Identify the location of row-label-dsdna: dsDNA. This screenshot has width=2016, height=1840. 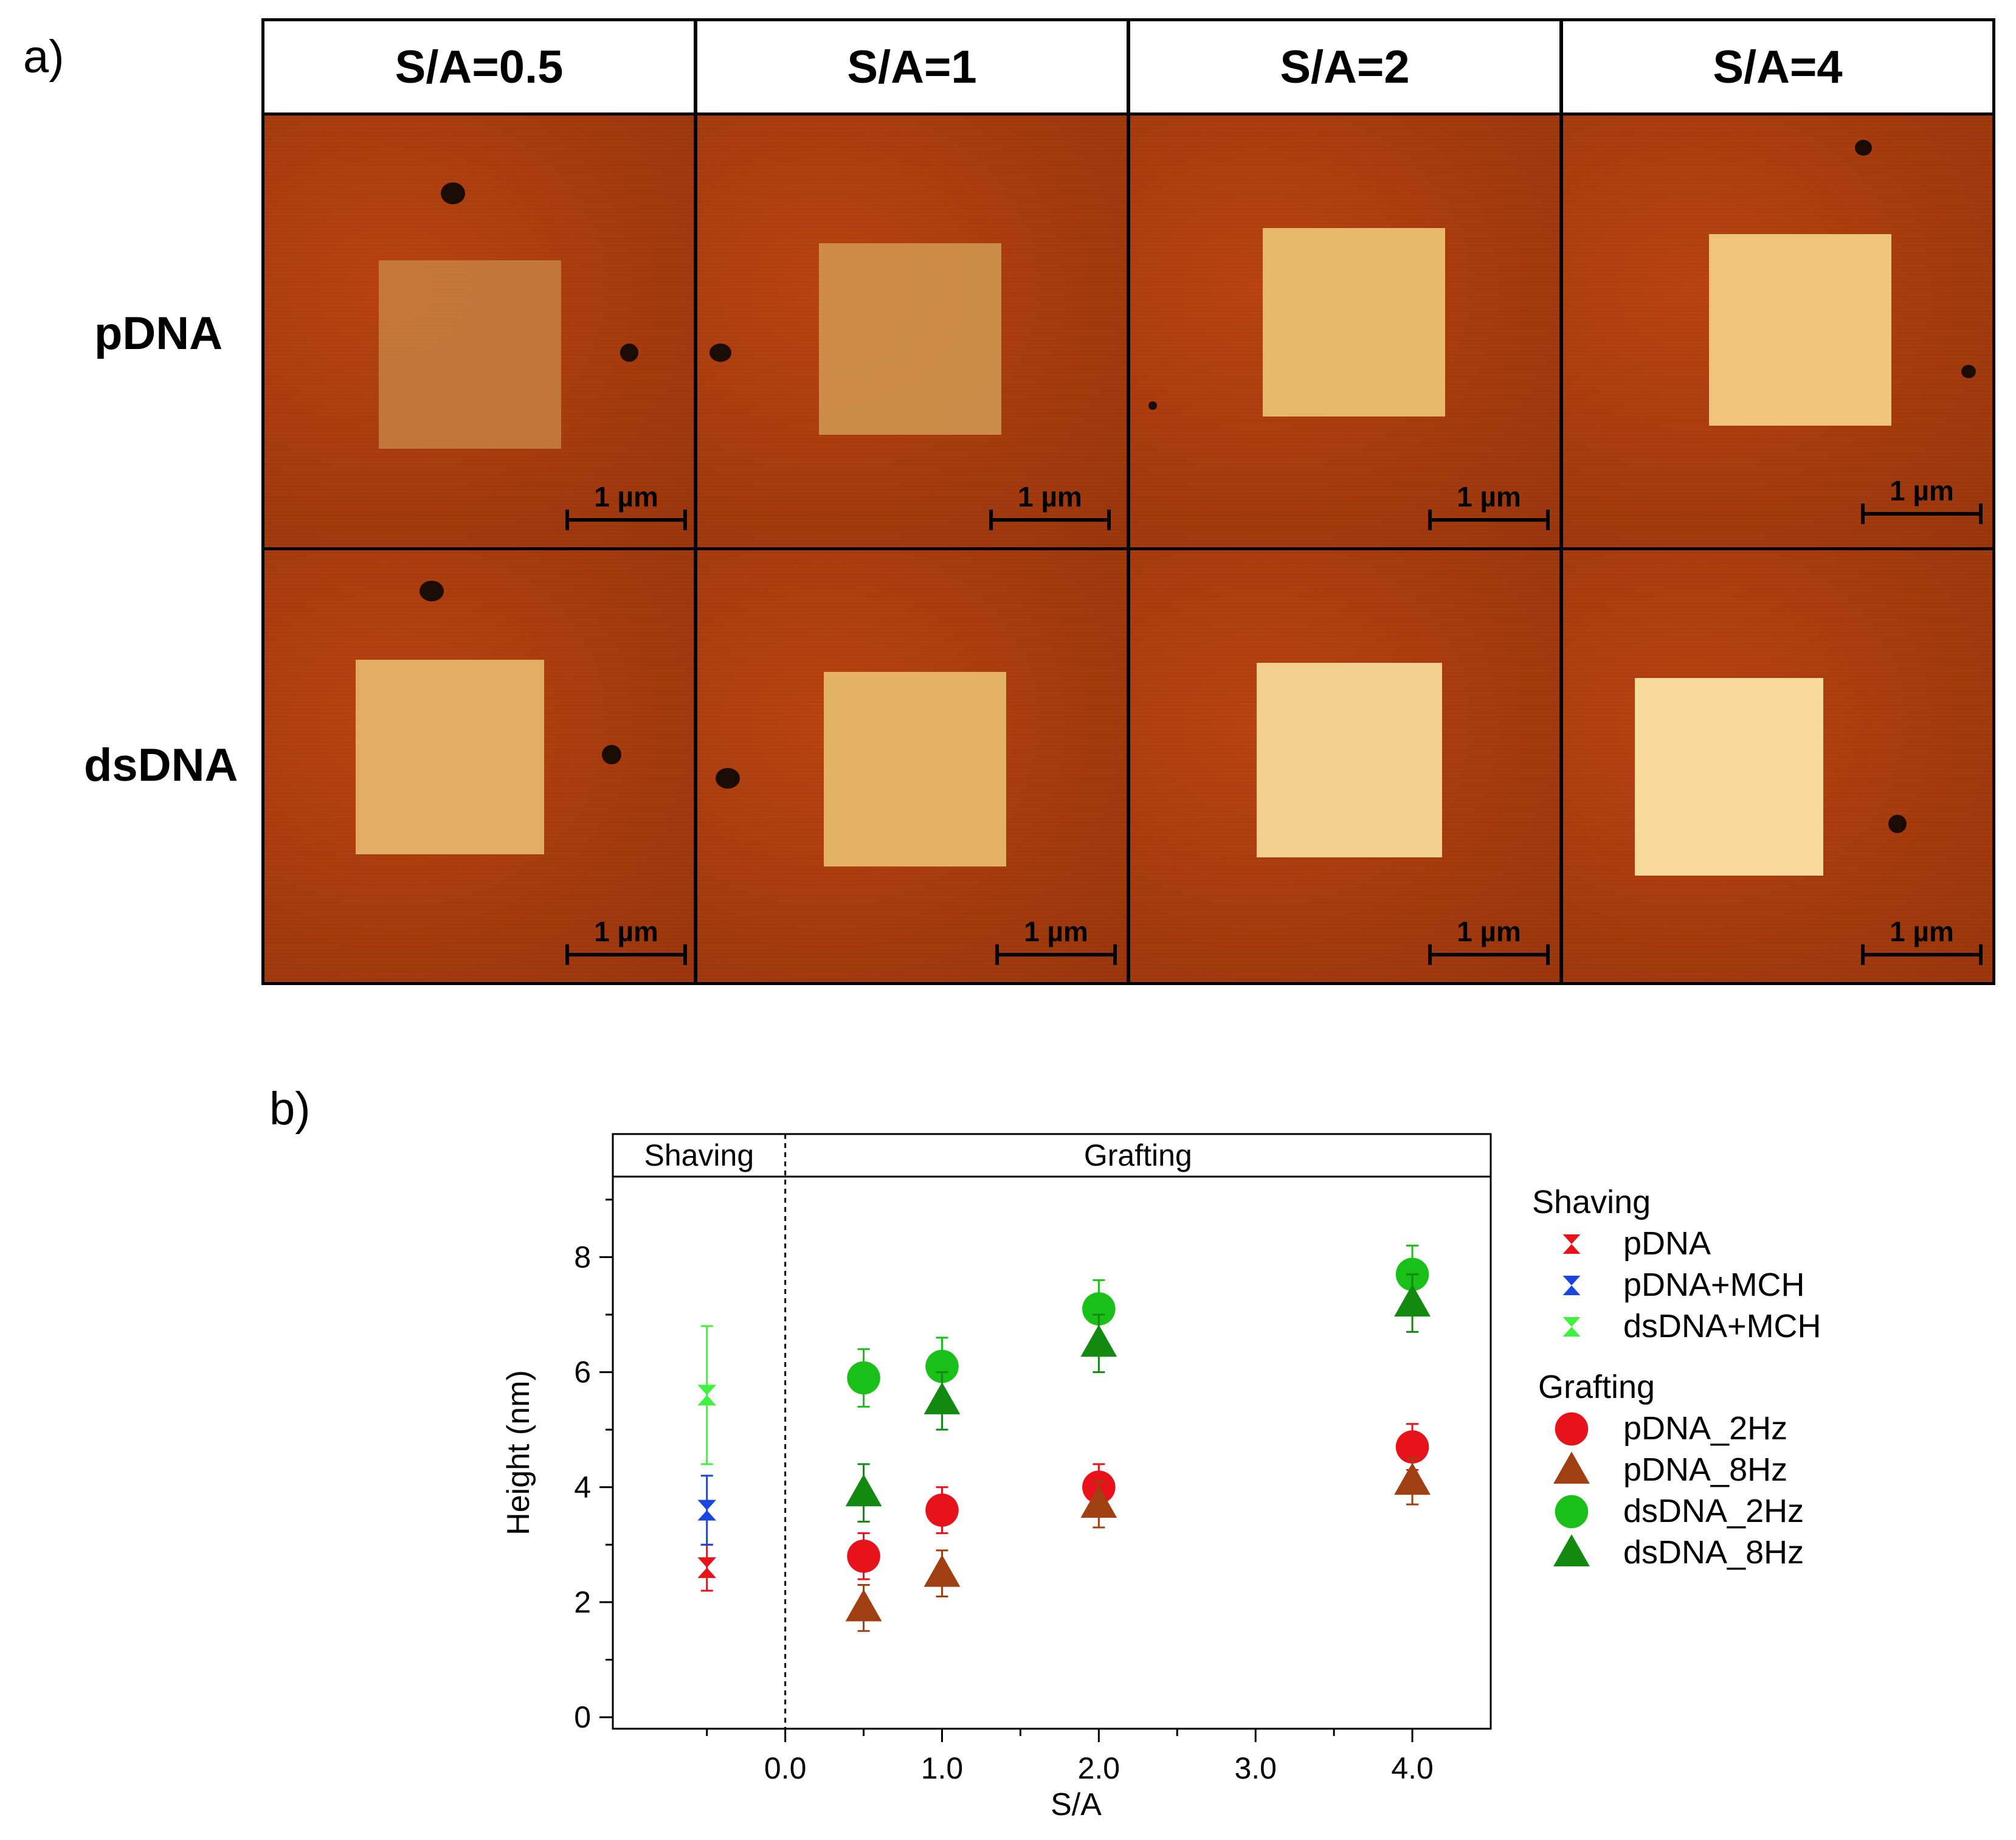
(161, 765).